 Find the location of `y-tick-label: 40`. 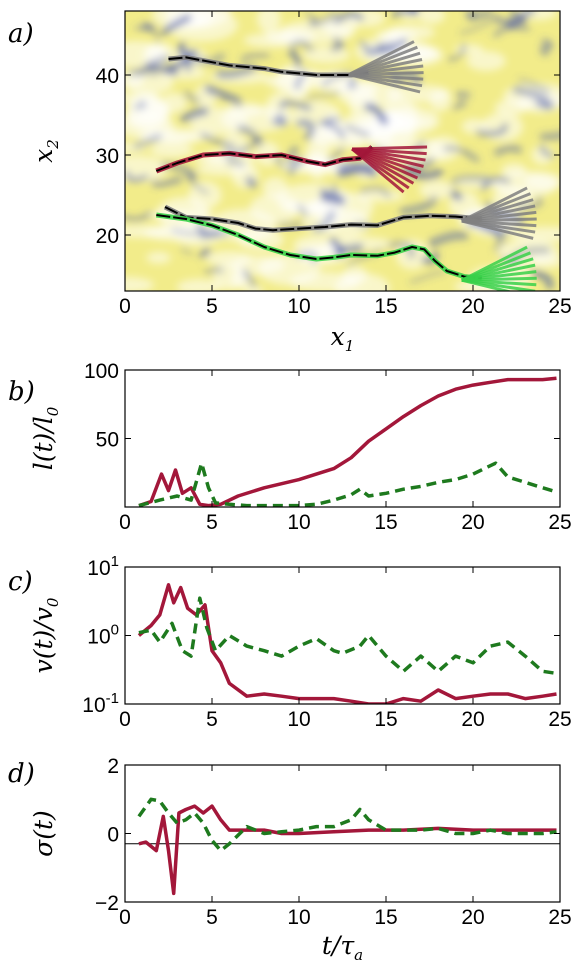

y-tick-label: 40 is located at coordinates (107, 76).